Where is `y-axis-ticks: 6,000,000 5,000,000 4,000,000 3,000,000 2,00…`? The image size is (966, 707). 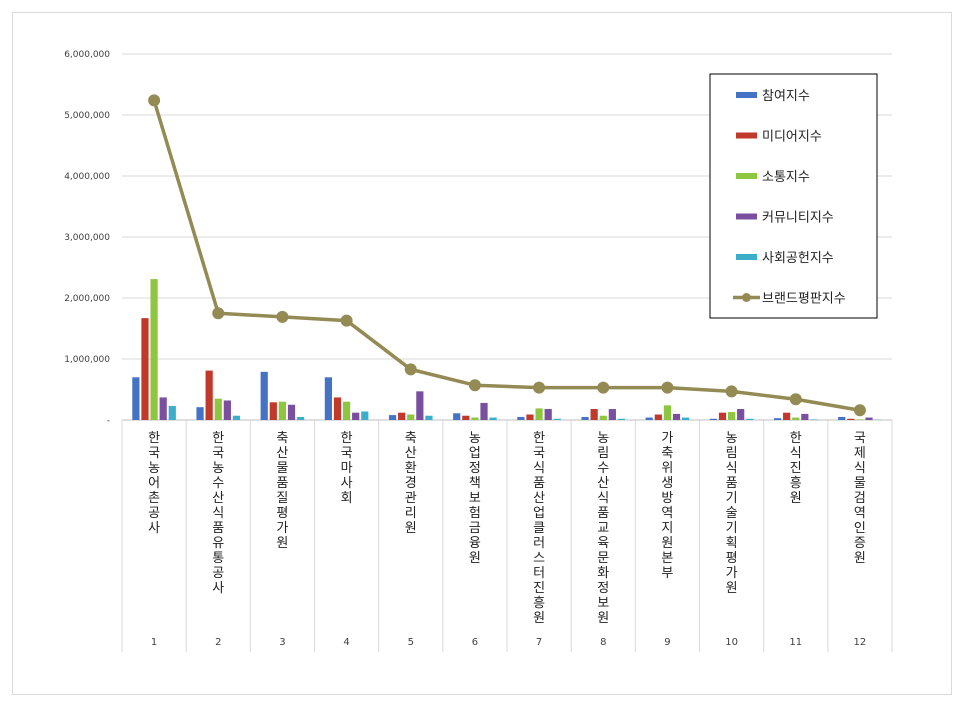 y-axis-ticks: 6,000,000 5,000,000 4,000,000 3,000,000 2,00… is located at coordinates (87, 238).